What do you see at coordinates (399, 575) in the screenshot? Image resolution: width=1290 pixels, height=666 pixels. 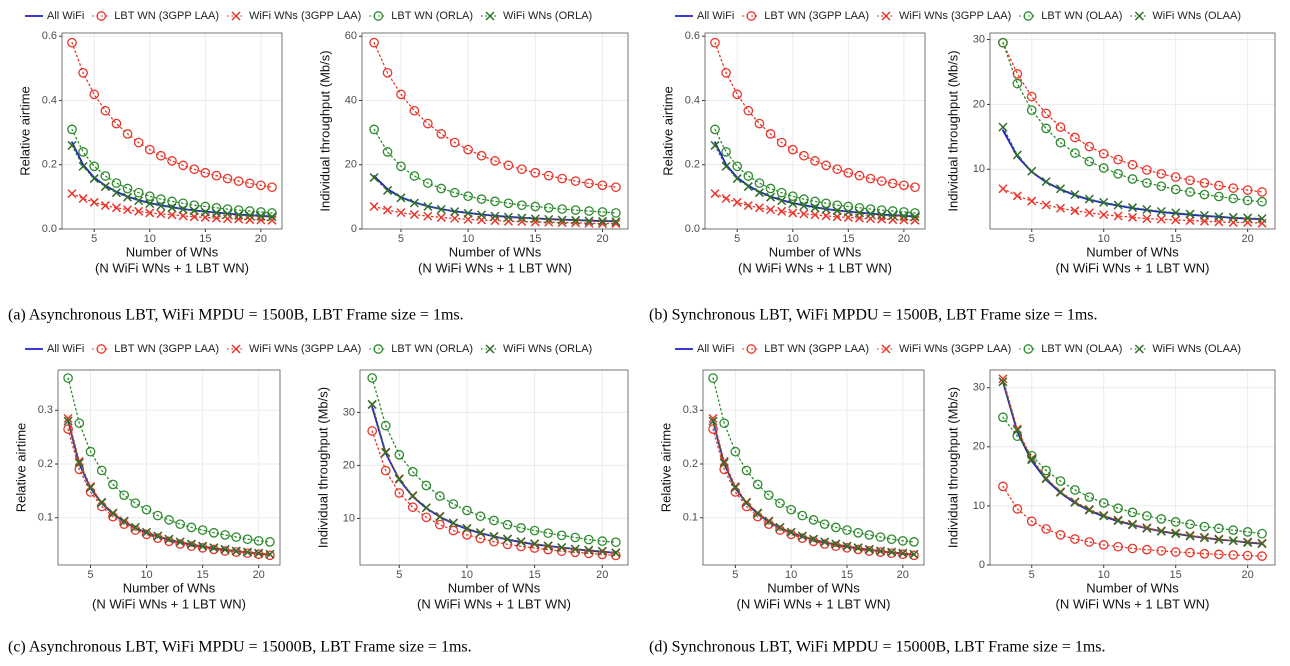 I see `x-tick-label: 5` at bounding box center [399, 575].